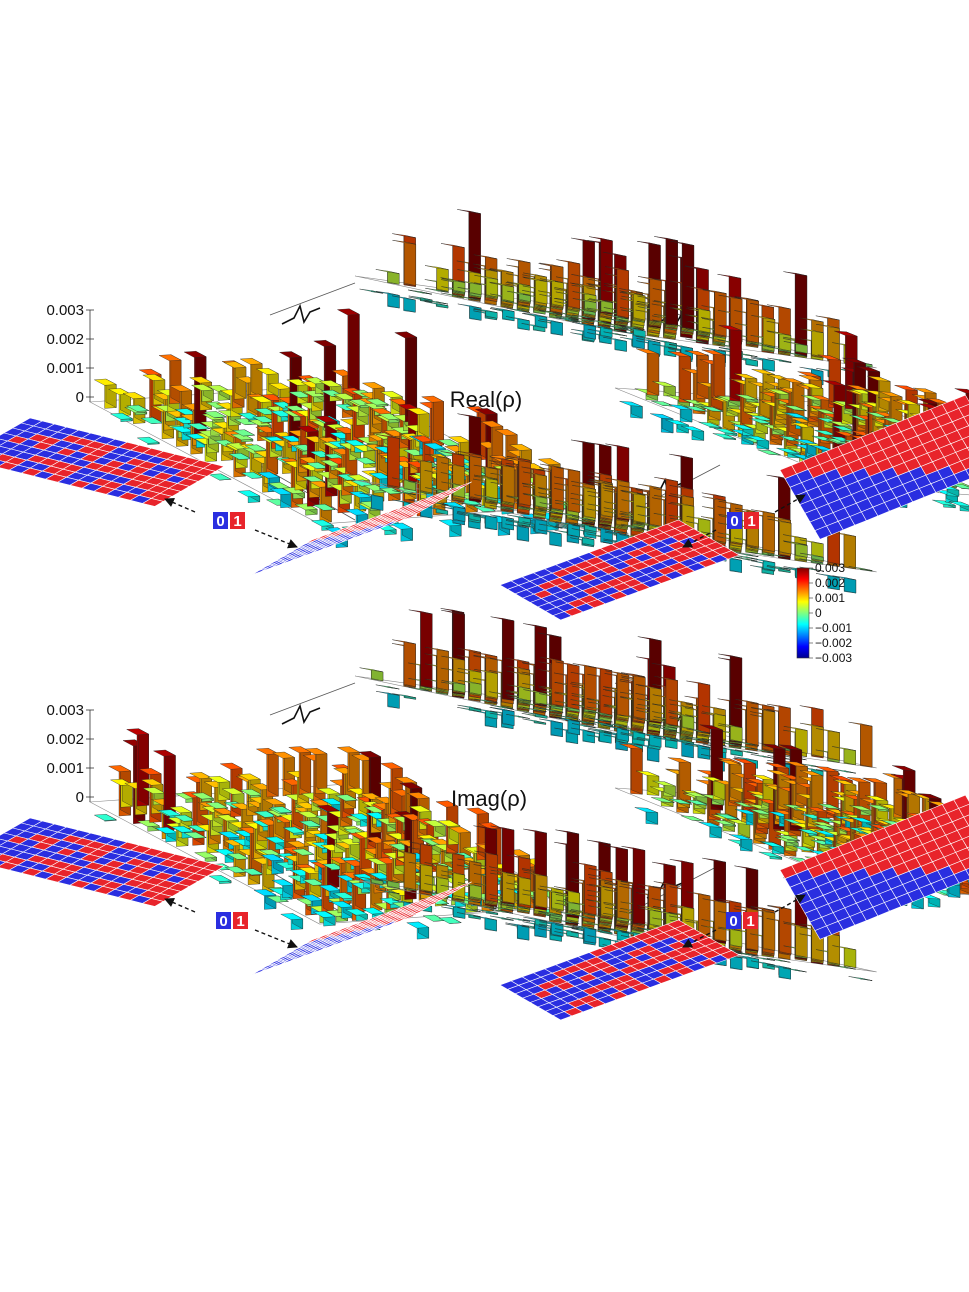  Describe the element at coordinates (232, 921) in the screenshot. I see `bit-legend-imag-left: 0 1` at that location.